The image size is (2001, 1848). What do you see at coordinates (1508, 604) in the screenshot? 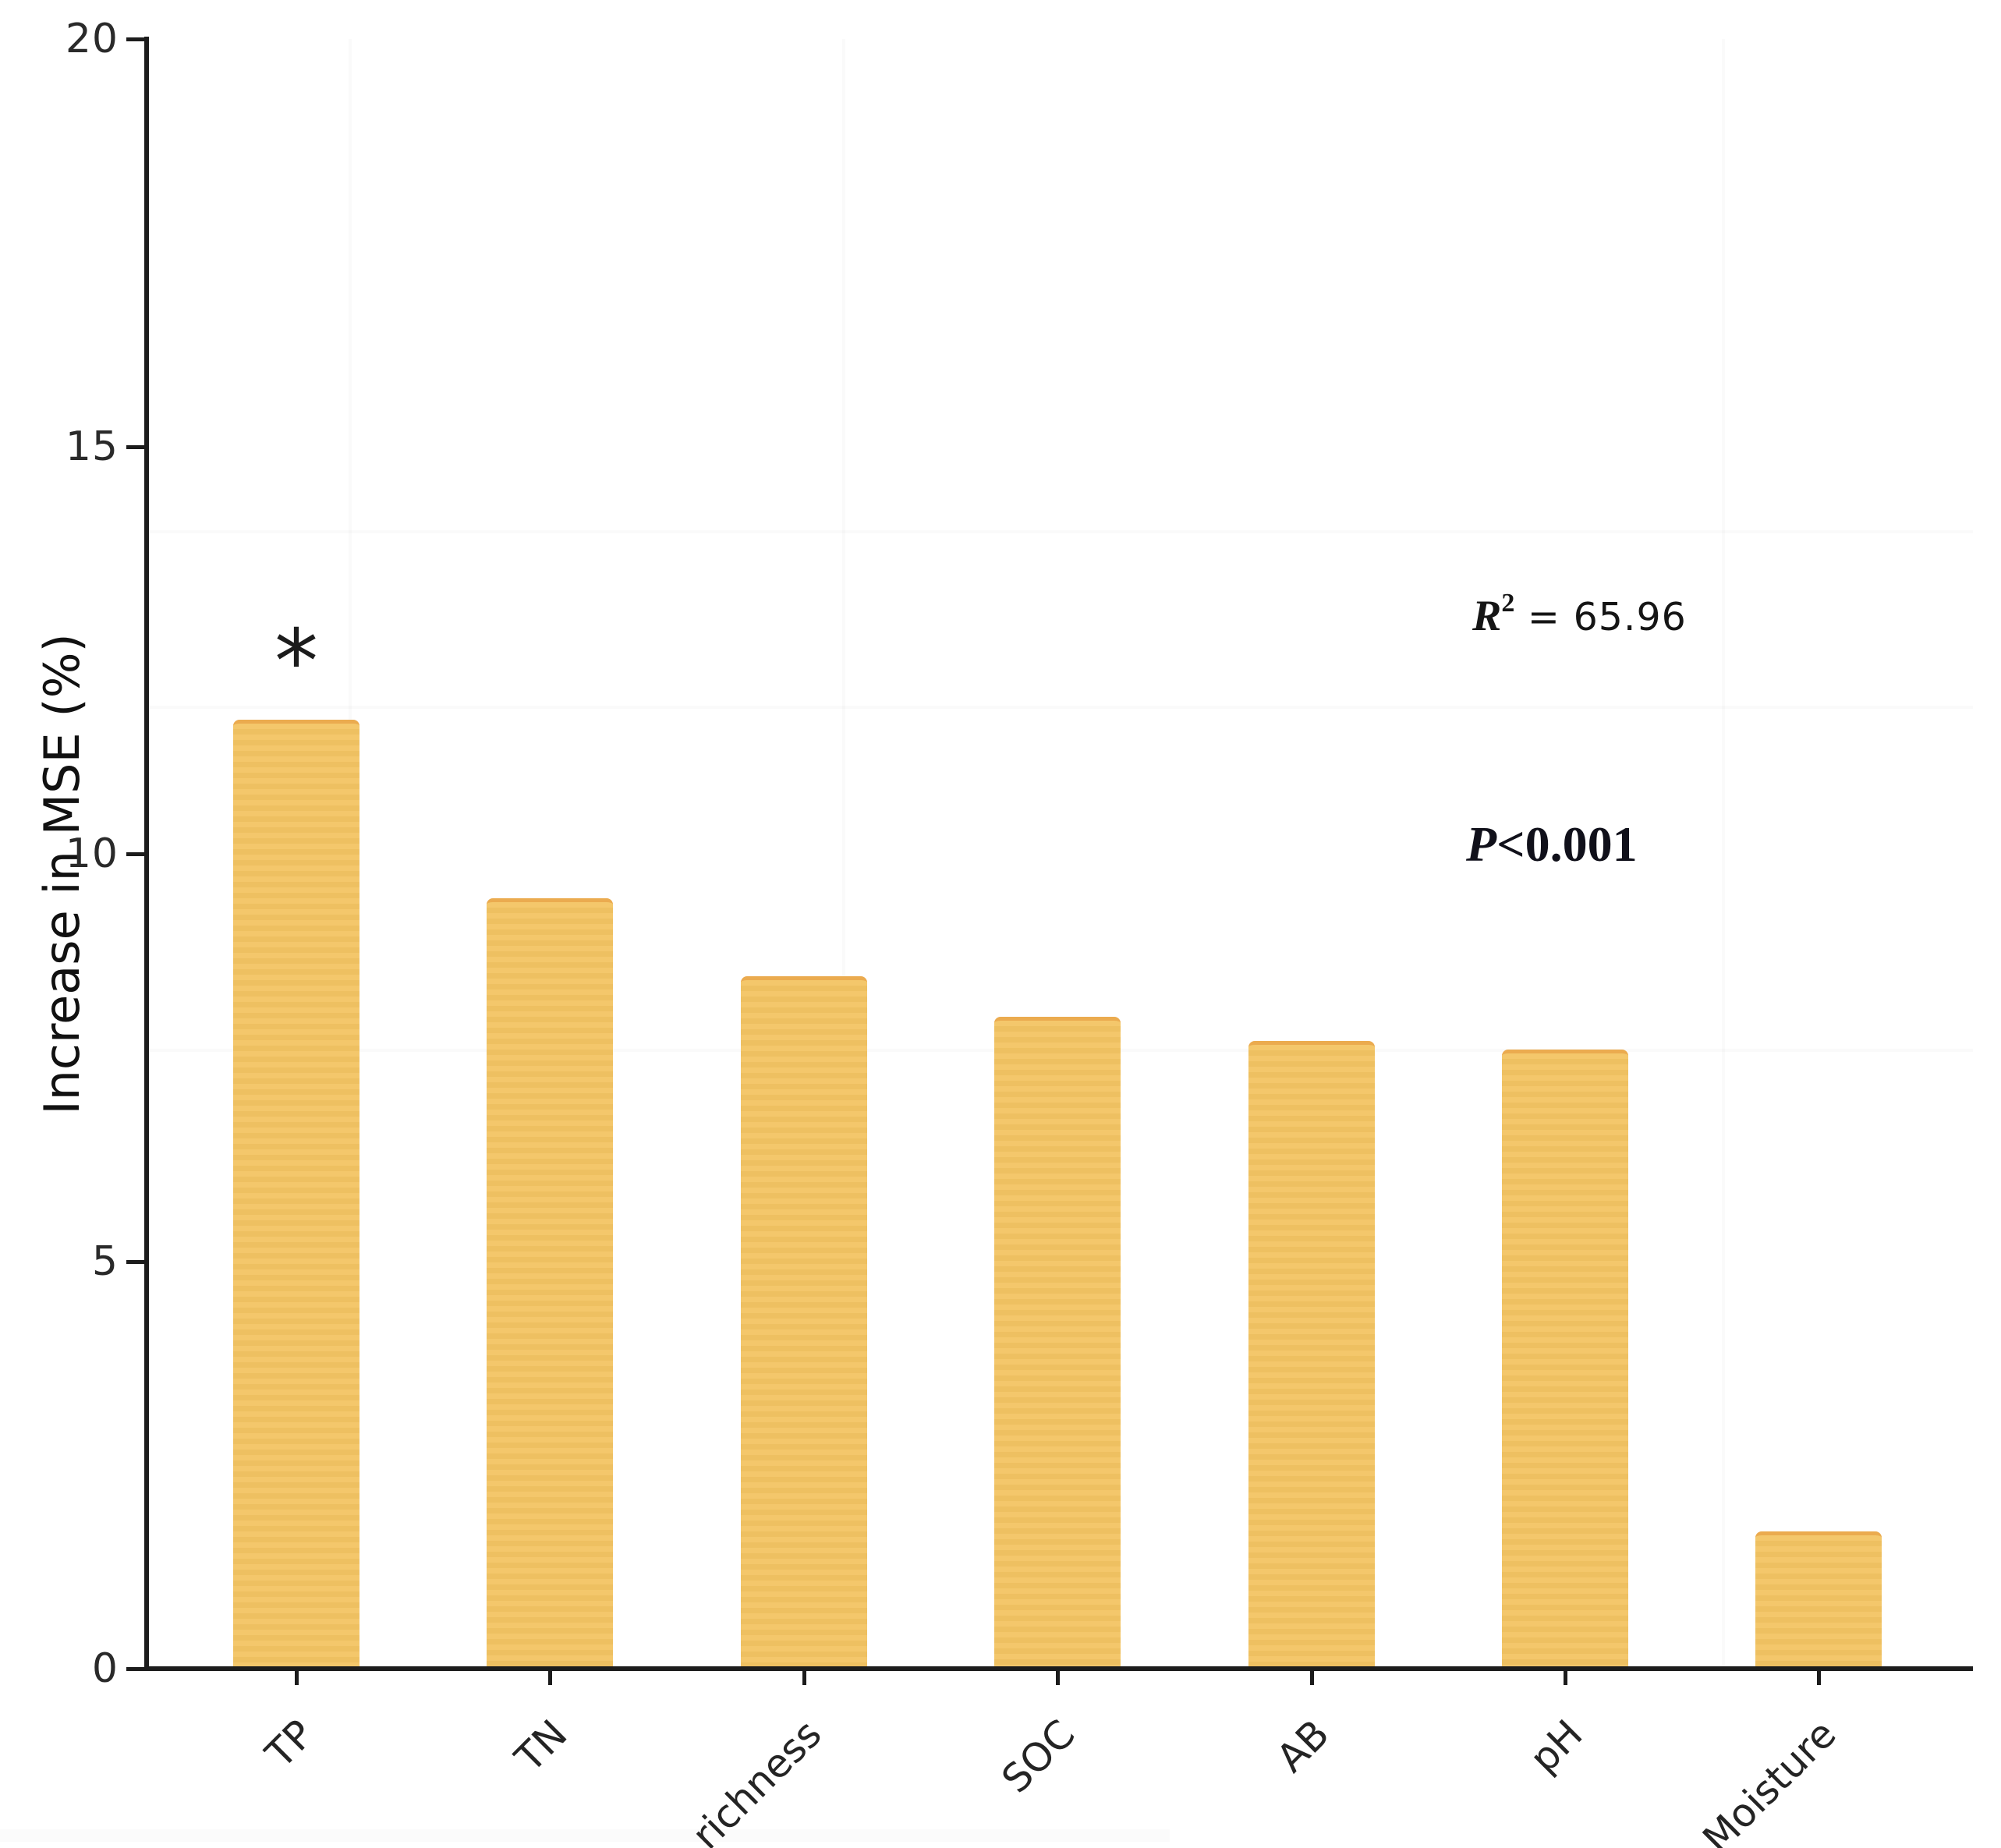
I see `r-squared-exponent: 2` at bounding box center [1508, 604].